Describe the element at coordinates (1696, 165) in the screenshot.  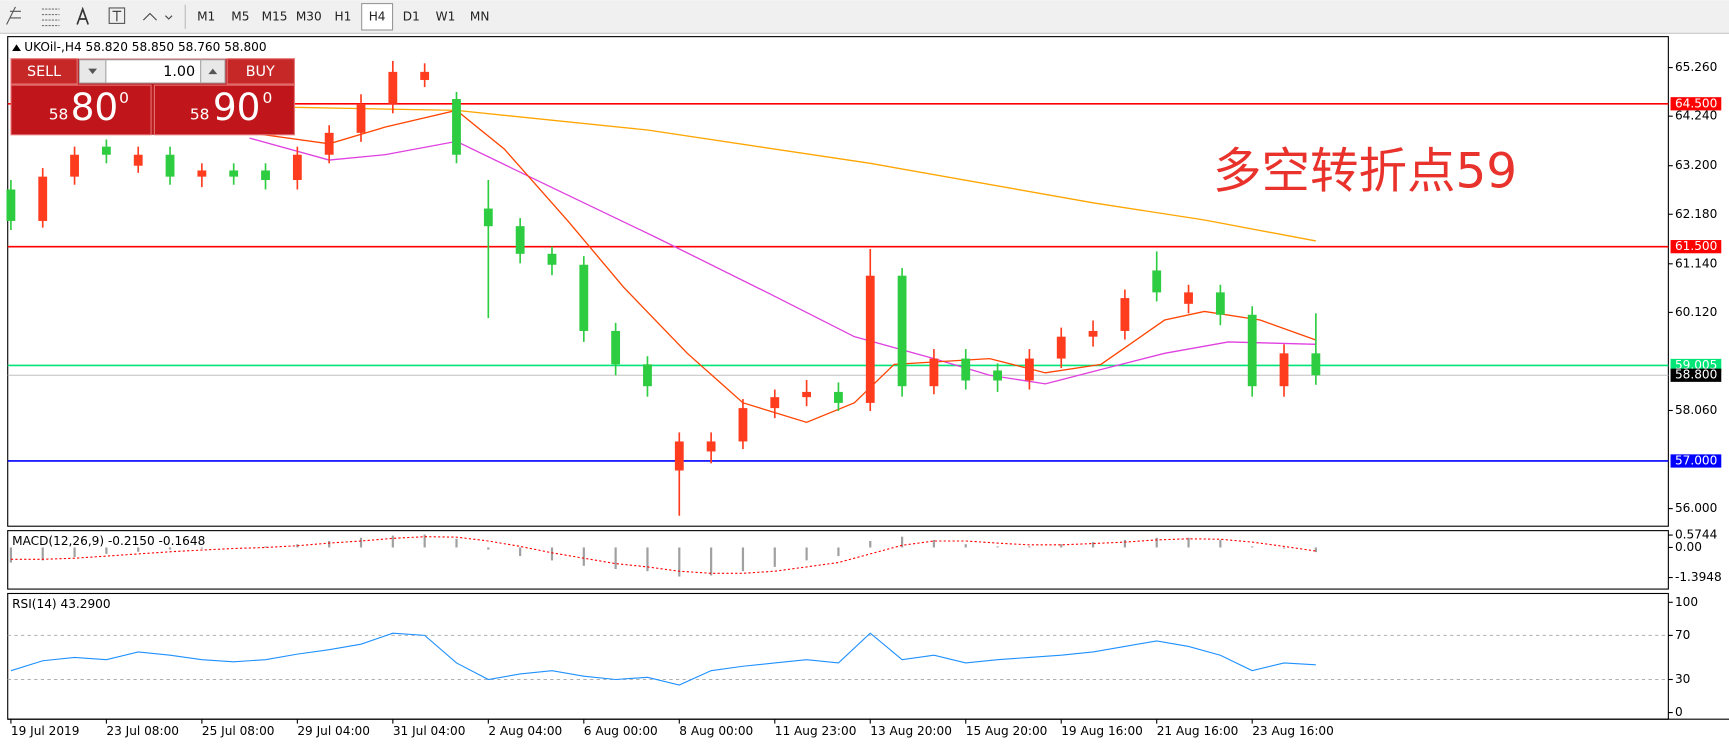
I see `y-tick-label: 63.200` at that location.